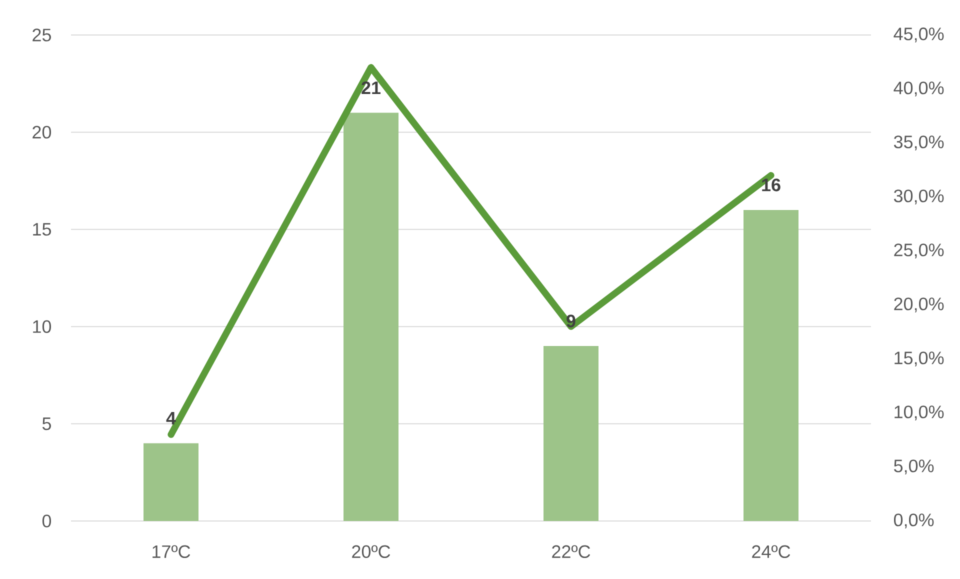 Image resolution: width=960 pixels, height=579 pixels. What do you see at coordinates (919, 89) in the screenshot?
I see `y2-tick-label: 40,0%` at bounding box center [919, 89].